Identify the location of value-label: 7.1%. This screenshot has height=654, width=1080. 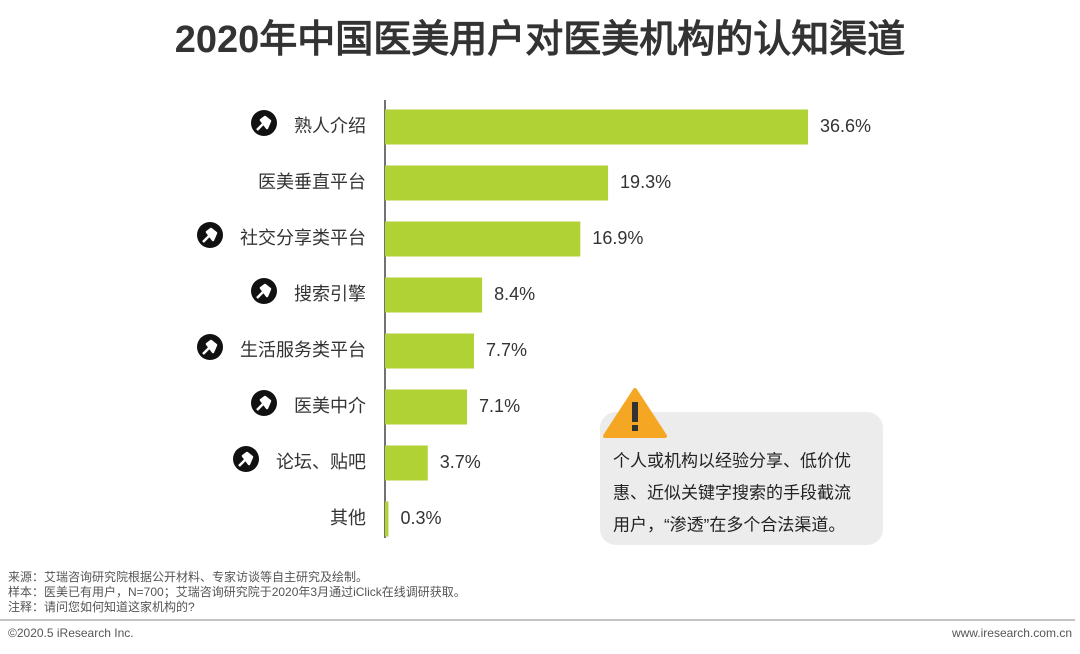
(499, 406).